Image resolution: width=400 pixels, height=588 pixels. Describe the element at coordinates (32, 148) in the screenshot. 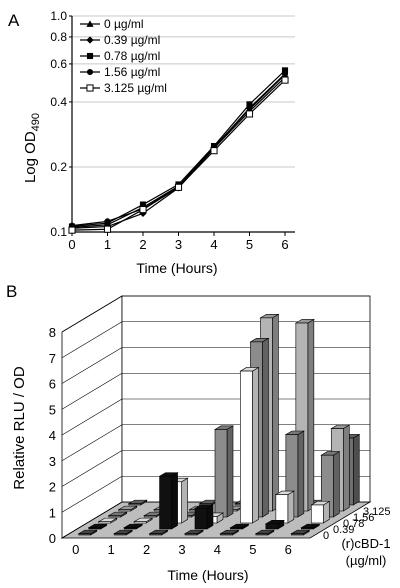

I see `panel-a-ylabel: Log OD490` at that location.